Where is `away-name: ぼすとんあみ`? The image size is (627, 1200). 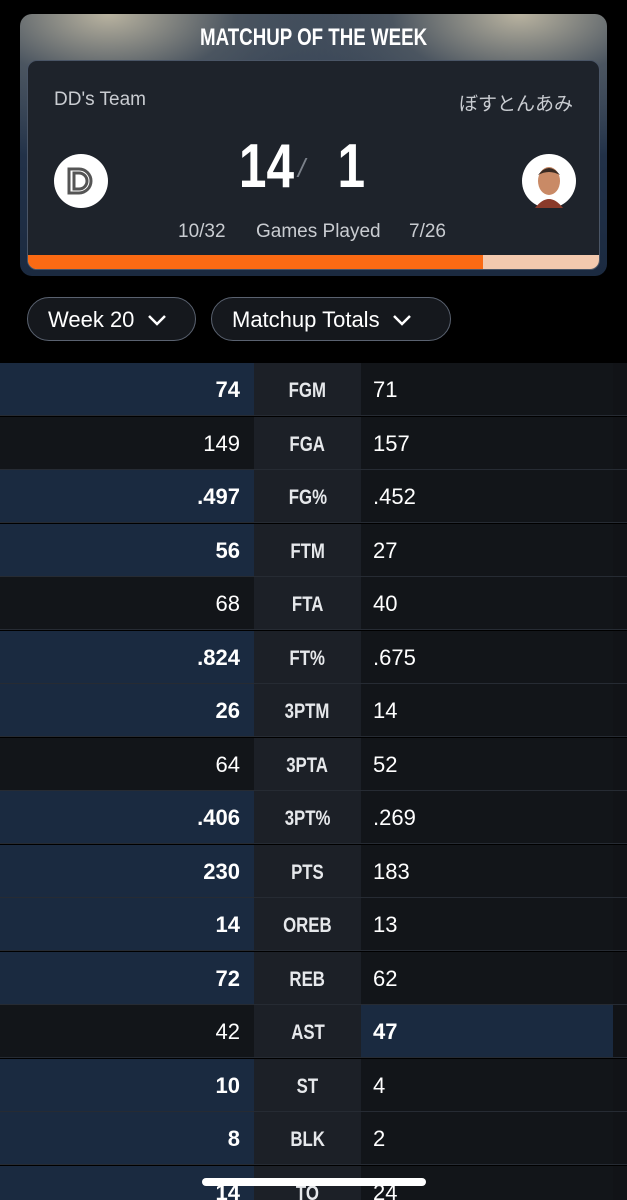
away-name: ぼすとんあみ is located at coordinates (515, 104).